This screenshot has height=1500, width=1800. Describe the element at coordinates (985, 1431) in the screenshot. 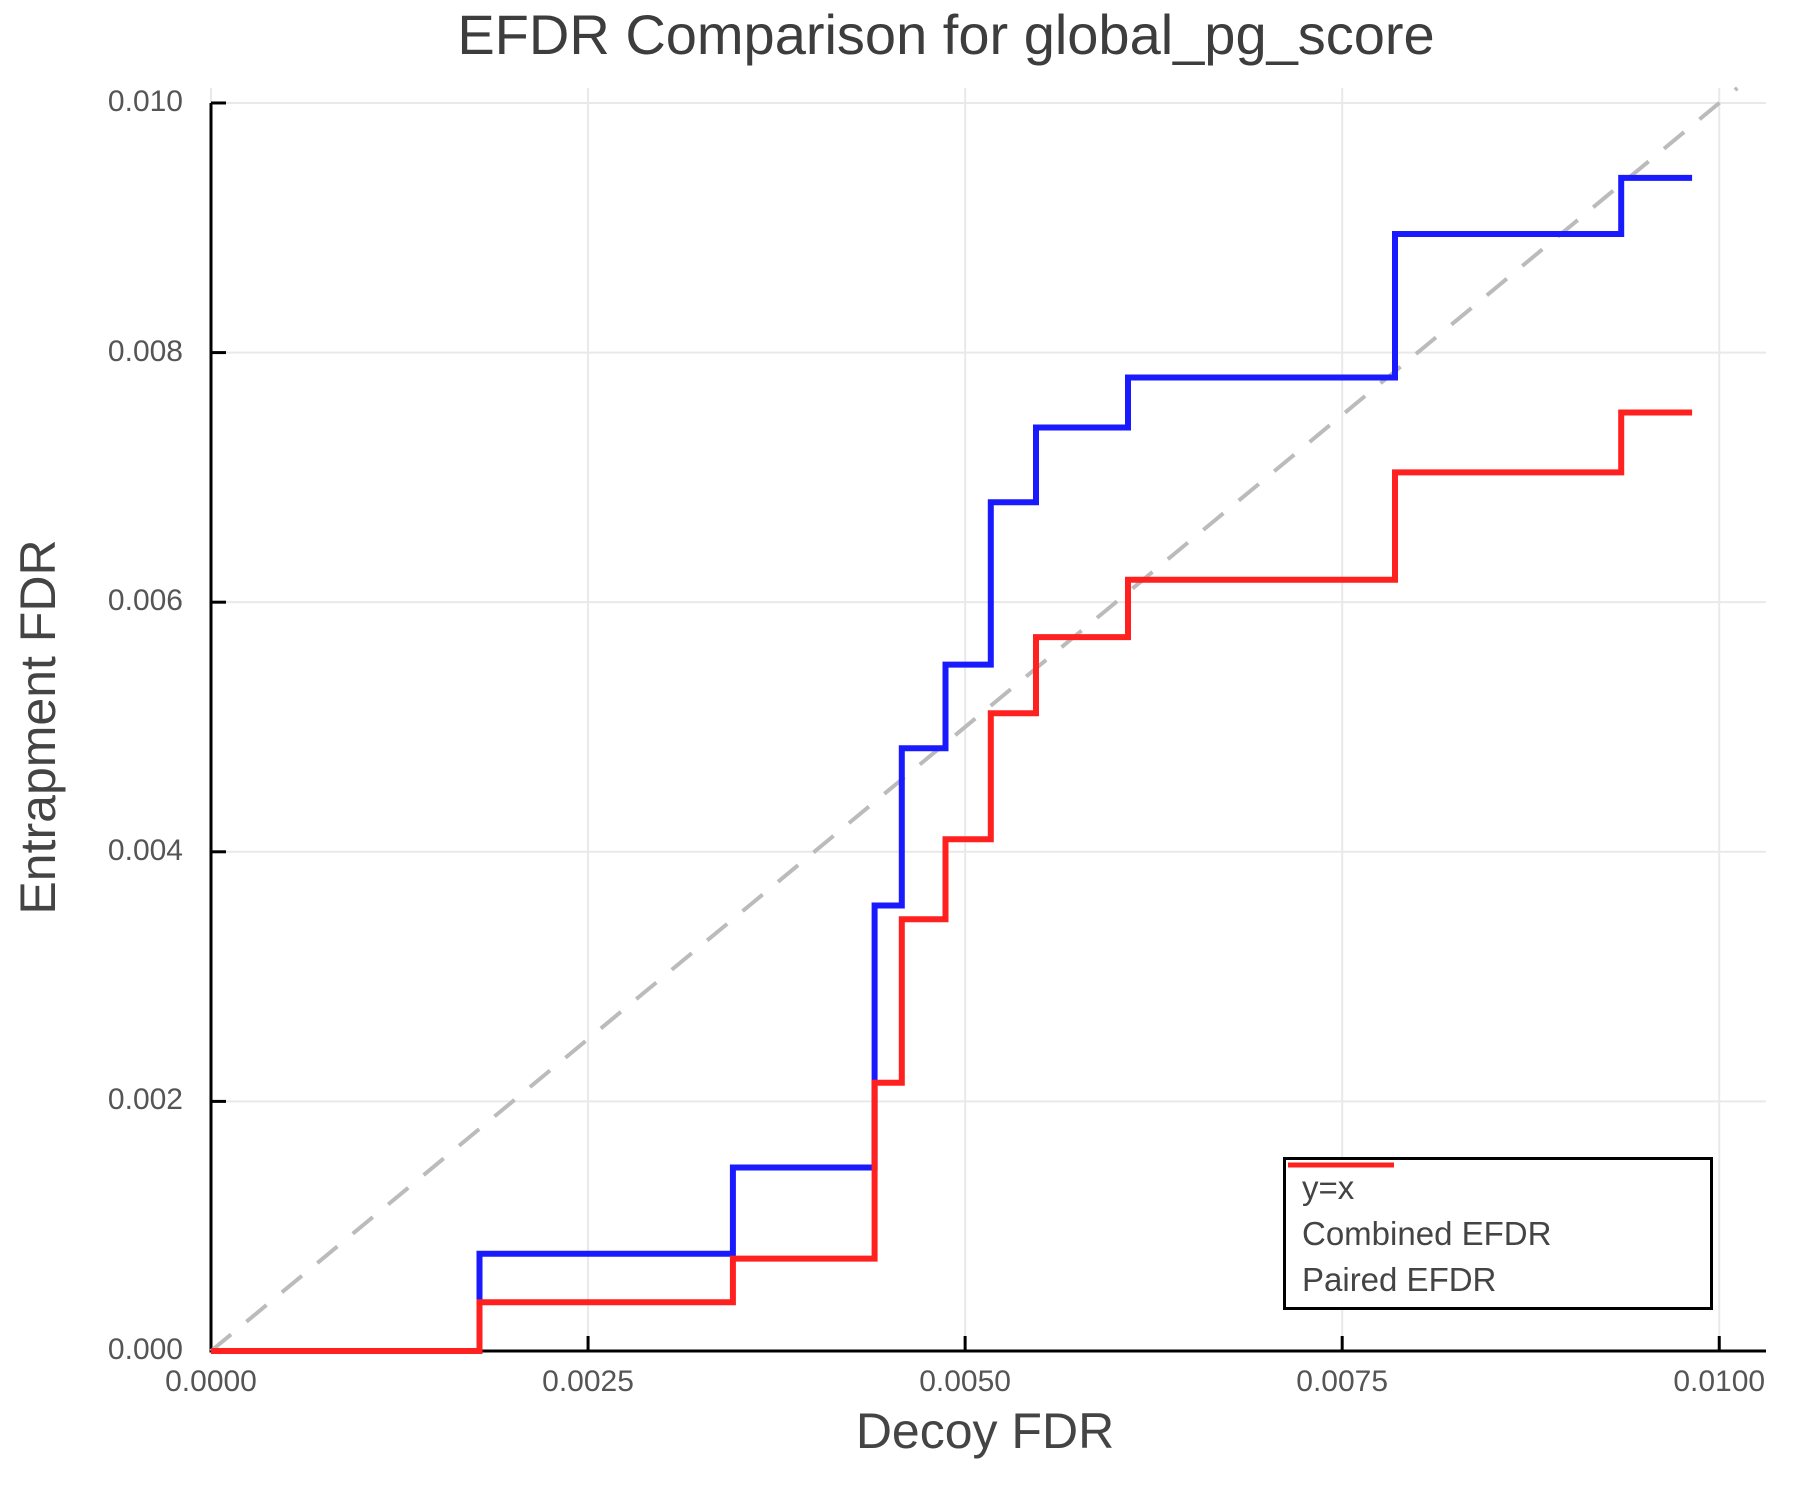

I see `x-axis-label: Decoy FDR` at that location.